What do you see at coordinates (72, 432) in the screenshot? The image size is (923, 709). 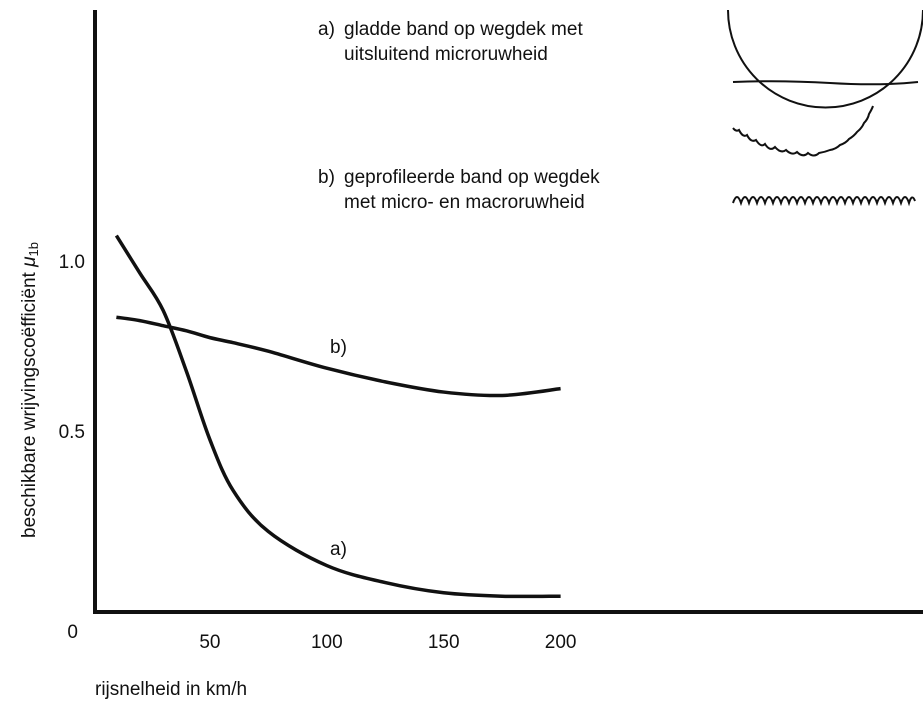 I see `y-tick-label: 0.5` at bounding box center [72, 432].